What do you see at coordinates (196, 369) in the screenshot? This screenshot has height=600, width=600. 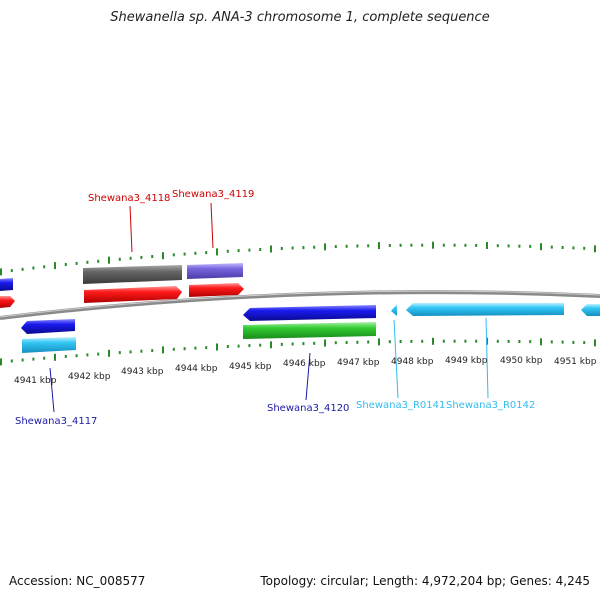 I see `axis-label-4944: 4944 kbp` at bounding box center [196, 369].